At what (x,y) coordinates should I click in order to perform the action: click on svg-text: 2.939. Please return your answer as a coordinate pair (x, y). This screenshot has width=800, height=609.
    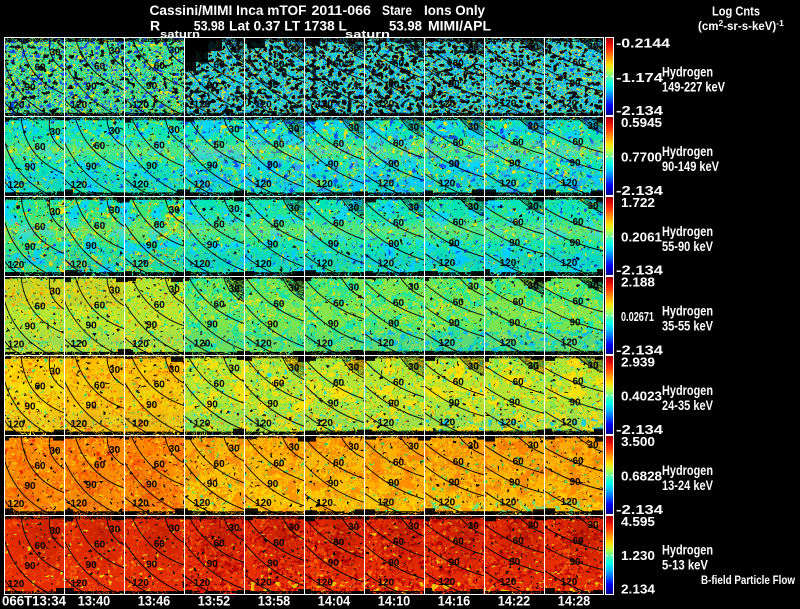
    Looking at the image, I should click on (638, 361).